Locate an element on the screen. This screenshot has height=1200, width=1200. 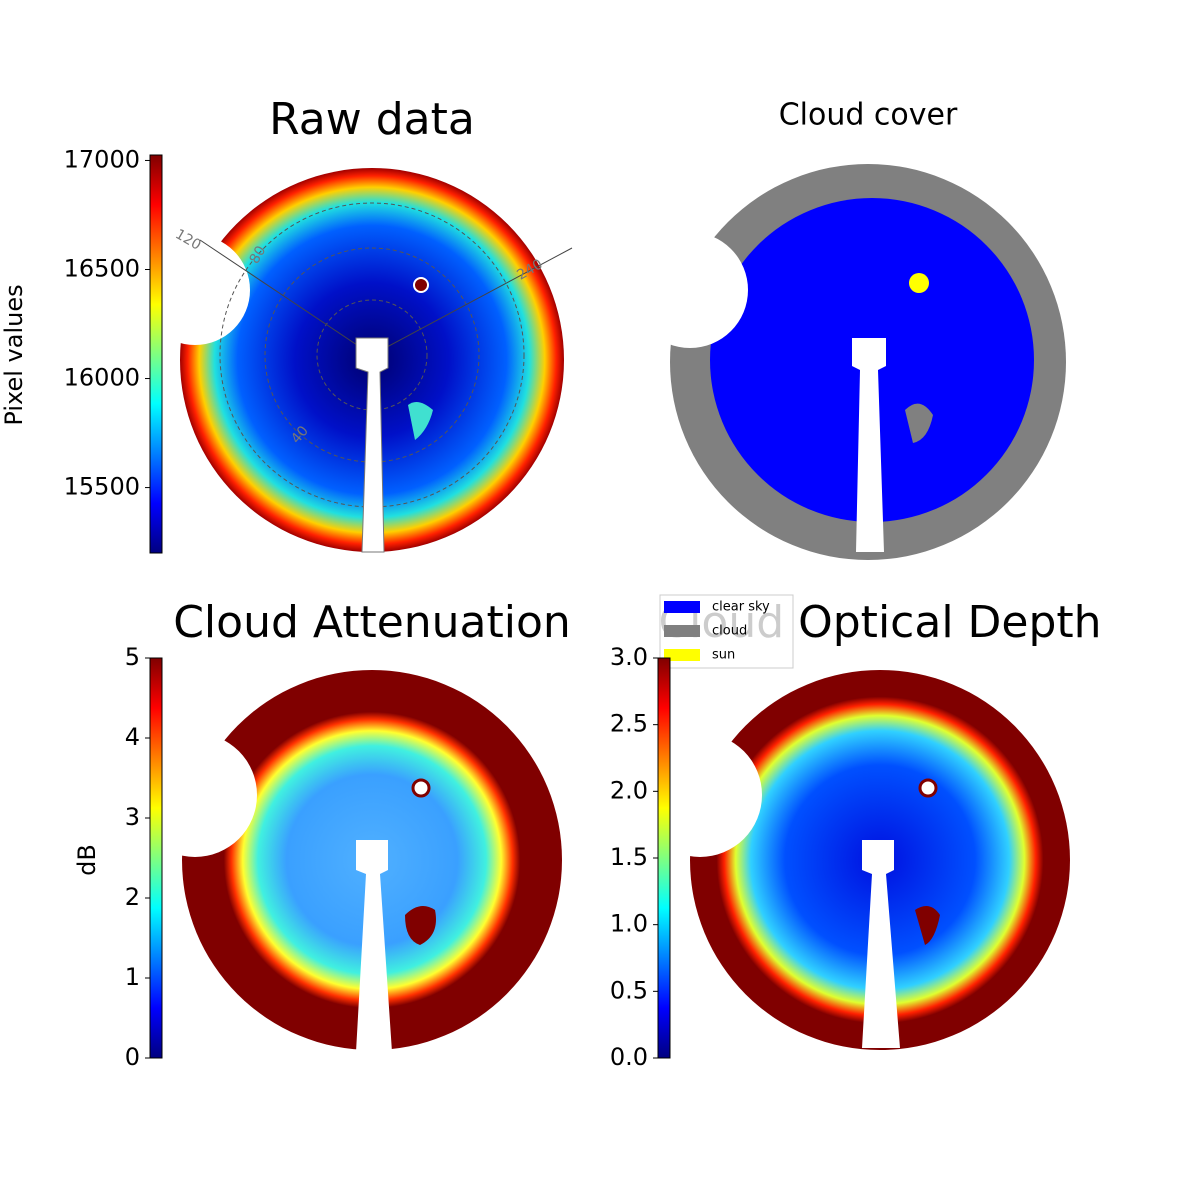
tick-label: 16500 is located at coordinates (102, 268).